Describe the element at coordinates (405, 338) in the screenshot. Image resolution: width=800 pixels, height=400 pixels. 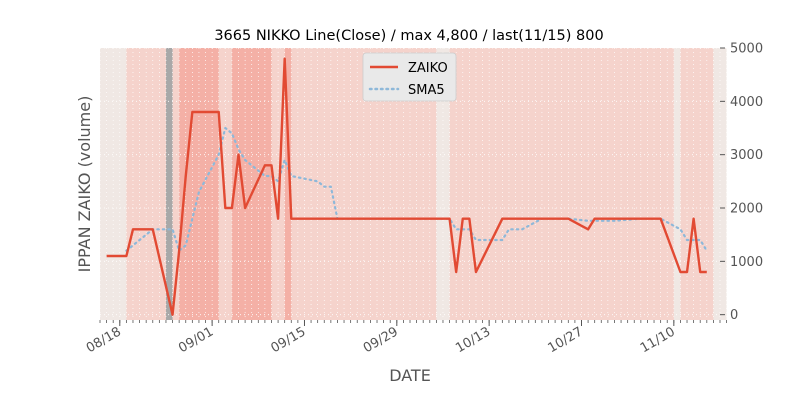
I see `x-axis: 08/18 09/01 09/15 09/29 10/13 10/27 11/10` at that location.